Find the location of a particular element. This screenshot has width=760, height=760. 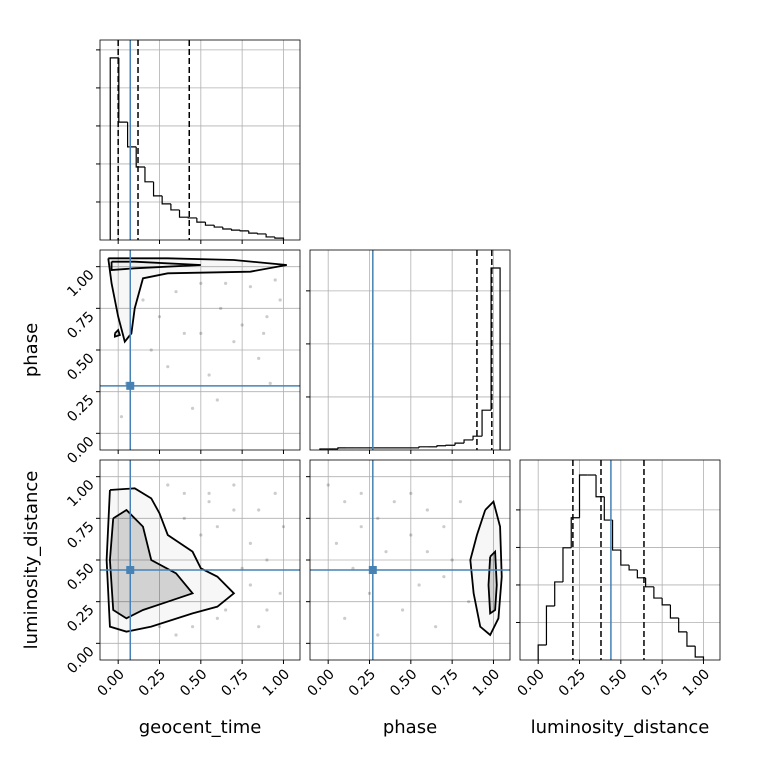

panel: 0.00 0.25 0.50 0.75 1.00 luminosity_distance is located at coordinates (617, 598).